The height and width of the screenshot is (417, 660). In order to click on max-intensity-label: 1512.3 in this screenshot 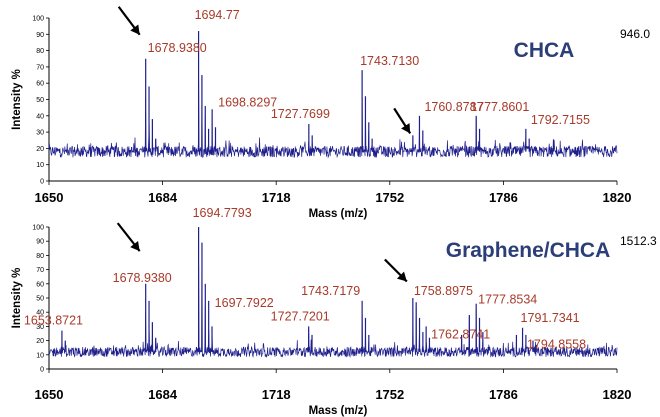, I will do `click(638, 241)`.